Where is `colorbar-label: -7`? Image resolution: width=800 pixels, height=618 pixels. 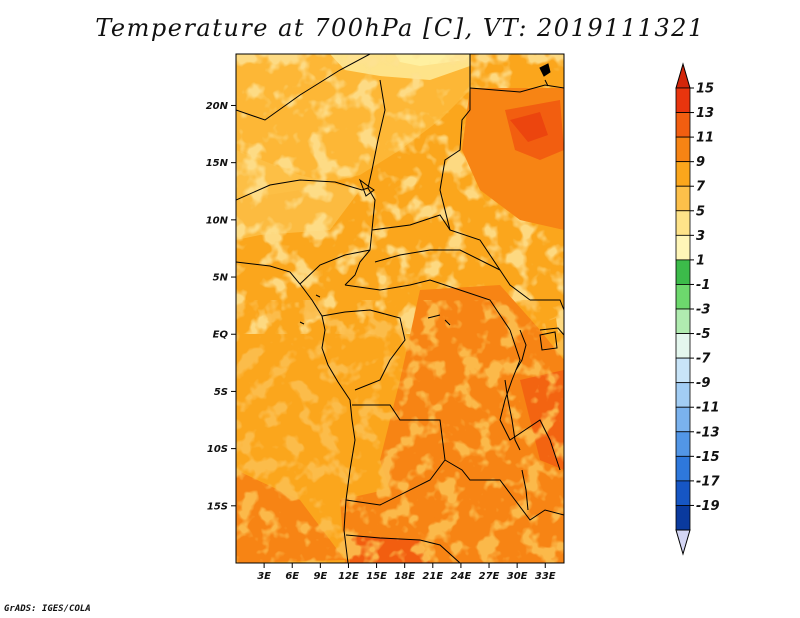
colorbar-label: -7 is located at coordinates (703, 359).